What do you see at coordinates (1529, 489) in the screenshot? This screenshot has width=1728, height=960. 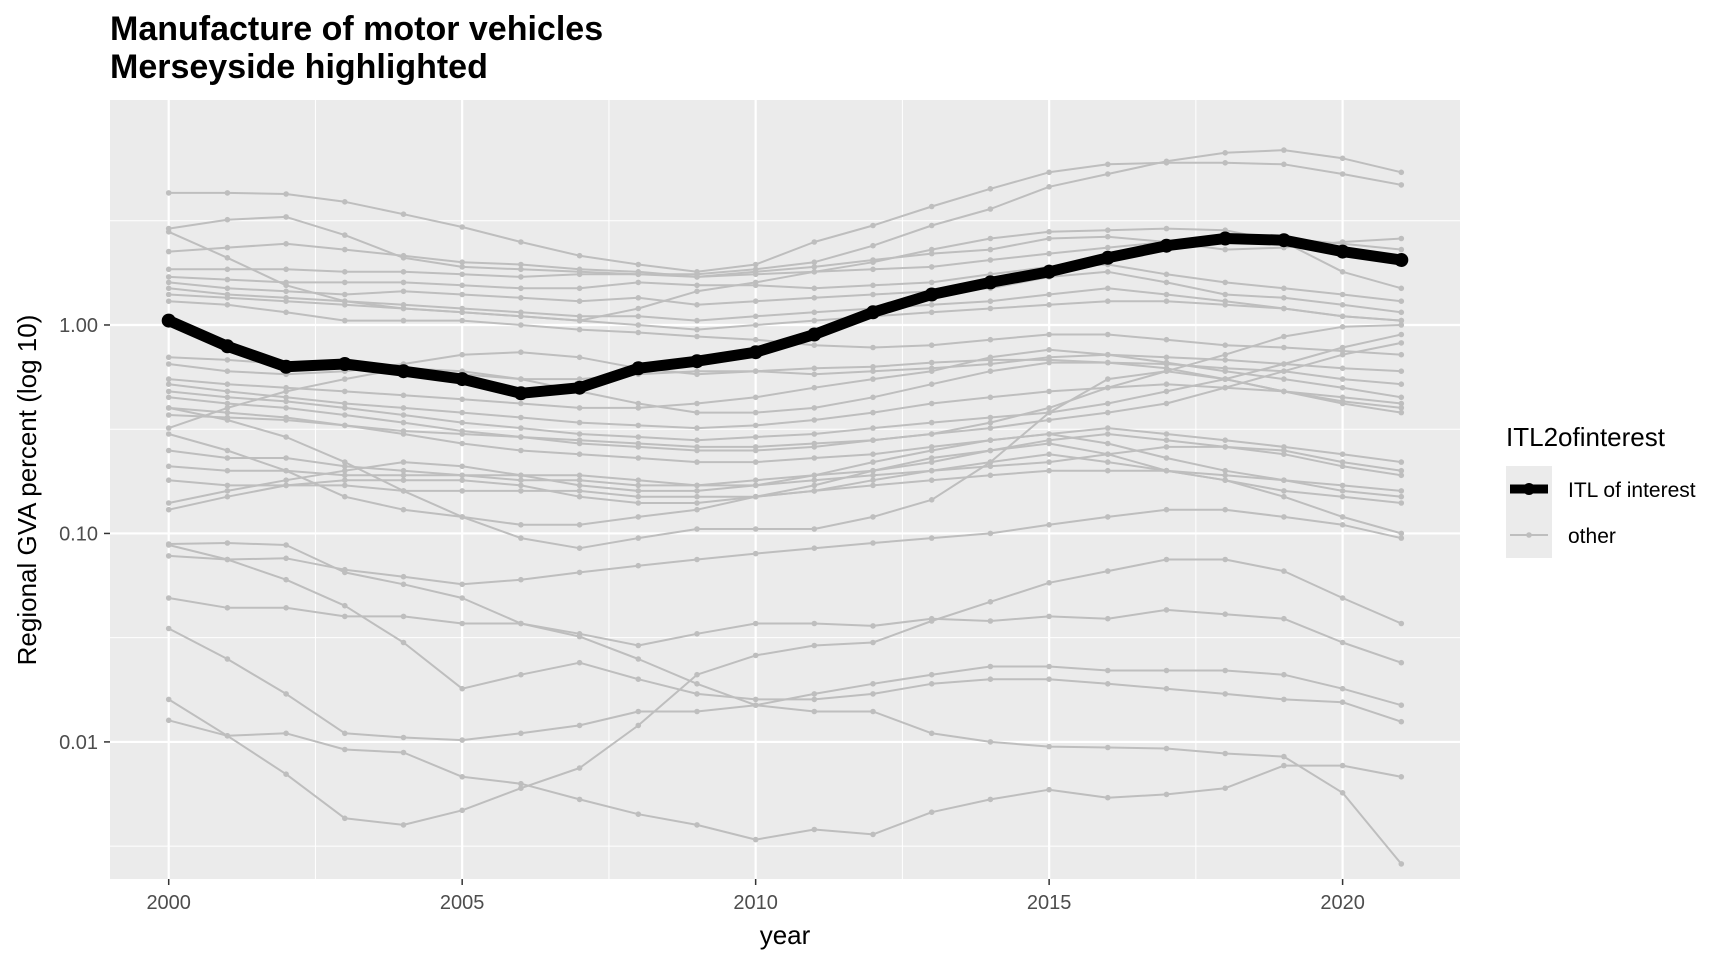 I see `legend-key-highlight-point` at bounding box center [1529, 489].